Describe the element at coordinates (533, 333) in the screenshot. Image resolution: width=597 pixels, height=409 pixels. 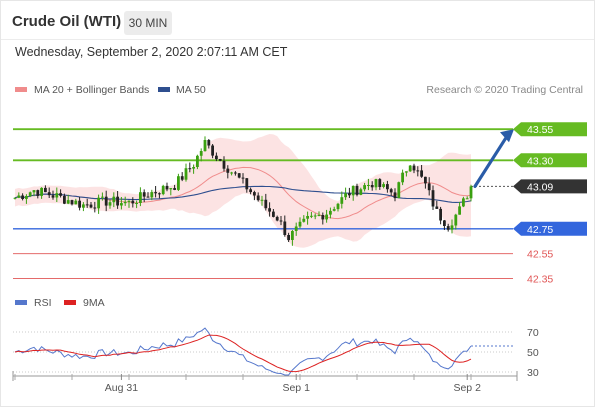
I see `rsi-tick-70: 70` at that location.